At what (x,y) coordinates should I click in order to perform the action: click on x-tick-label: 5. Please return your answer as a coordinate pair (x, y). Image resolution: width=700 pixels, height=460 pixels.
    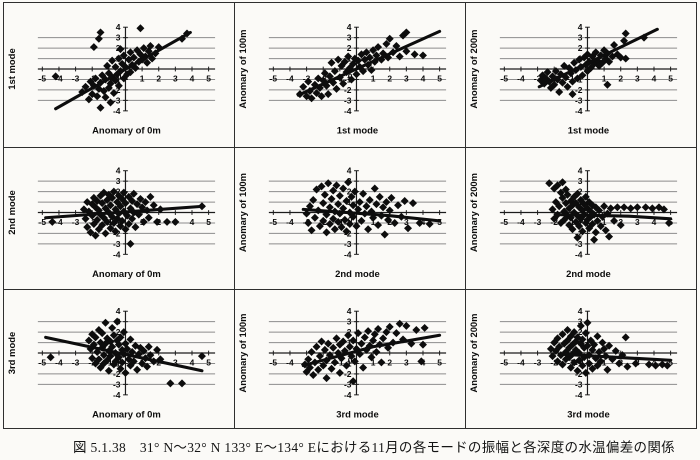
    Looking at the image, I should click on (439, 78).